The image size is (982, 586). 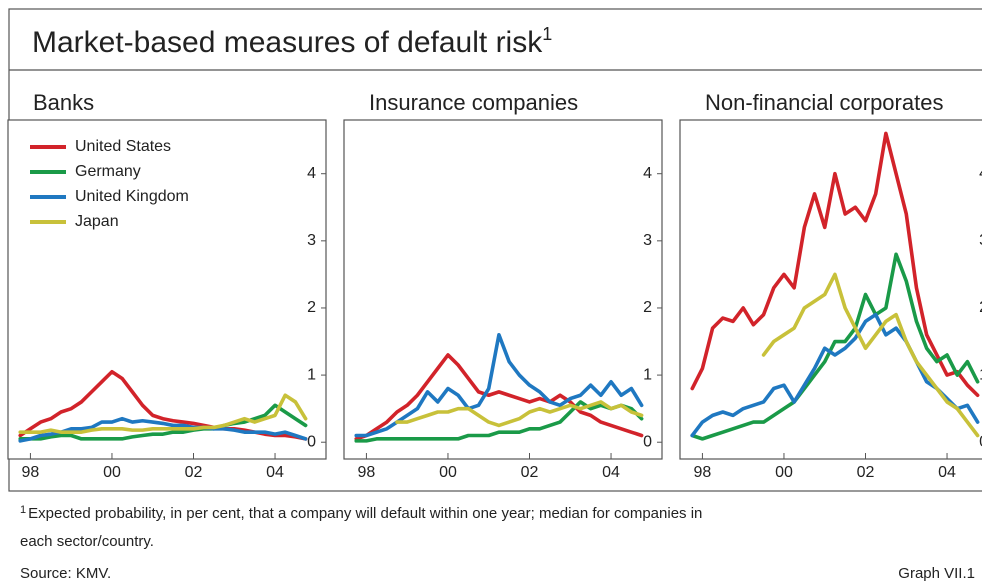 I want to click on source: Source: KMV., so click(x=65, y=573).